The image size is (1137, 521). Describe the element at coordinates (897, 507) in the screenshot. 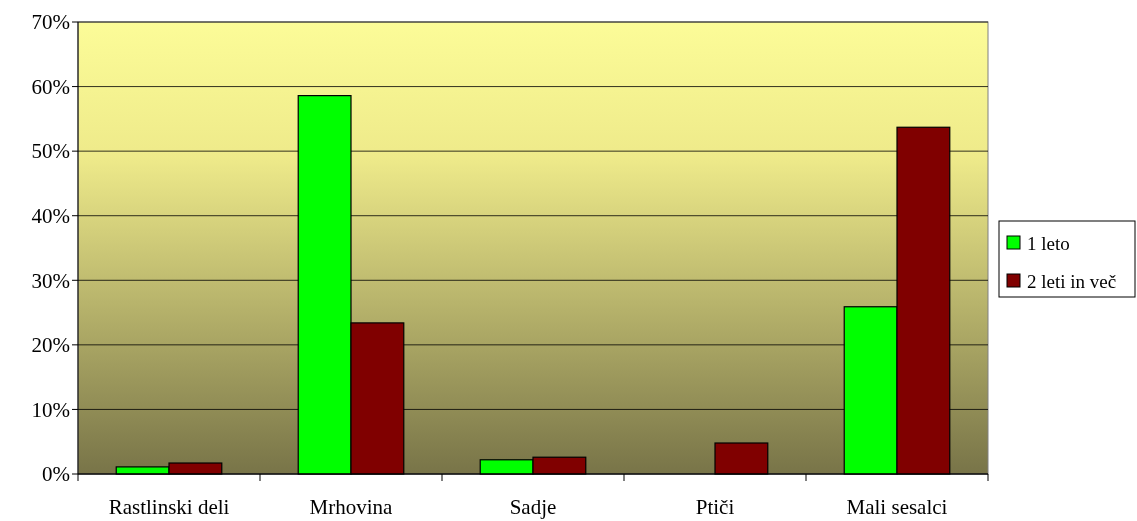

I see `x-tick-label: Mali sesalci` at that location.